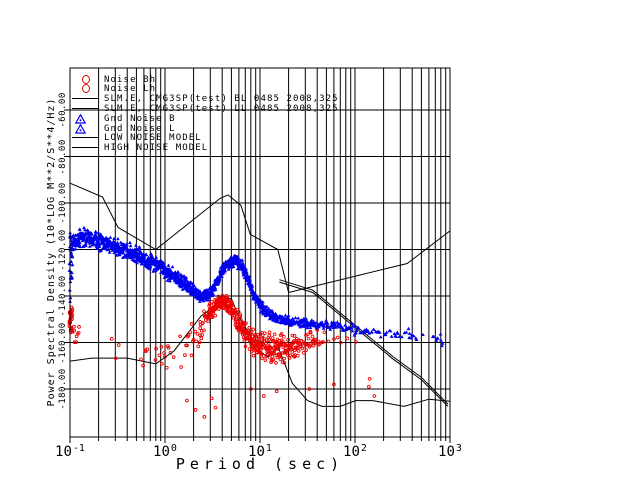  I want to click on legend-item: LOW NOISE MODEL, so click(137, 138).